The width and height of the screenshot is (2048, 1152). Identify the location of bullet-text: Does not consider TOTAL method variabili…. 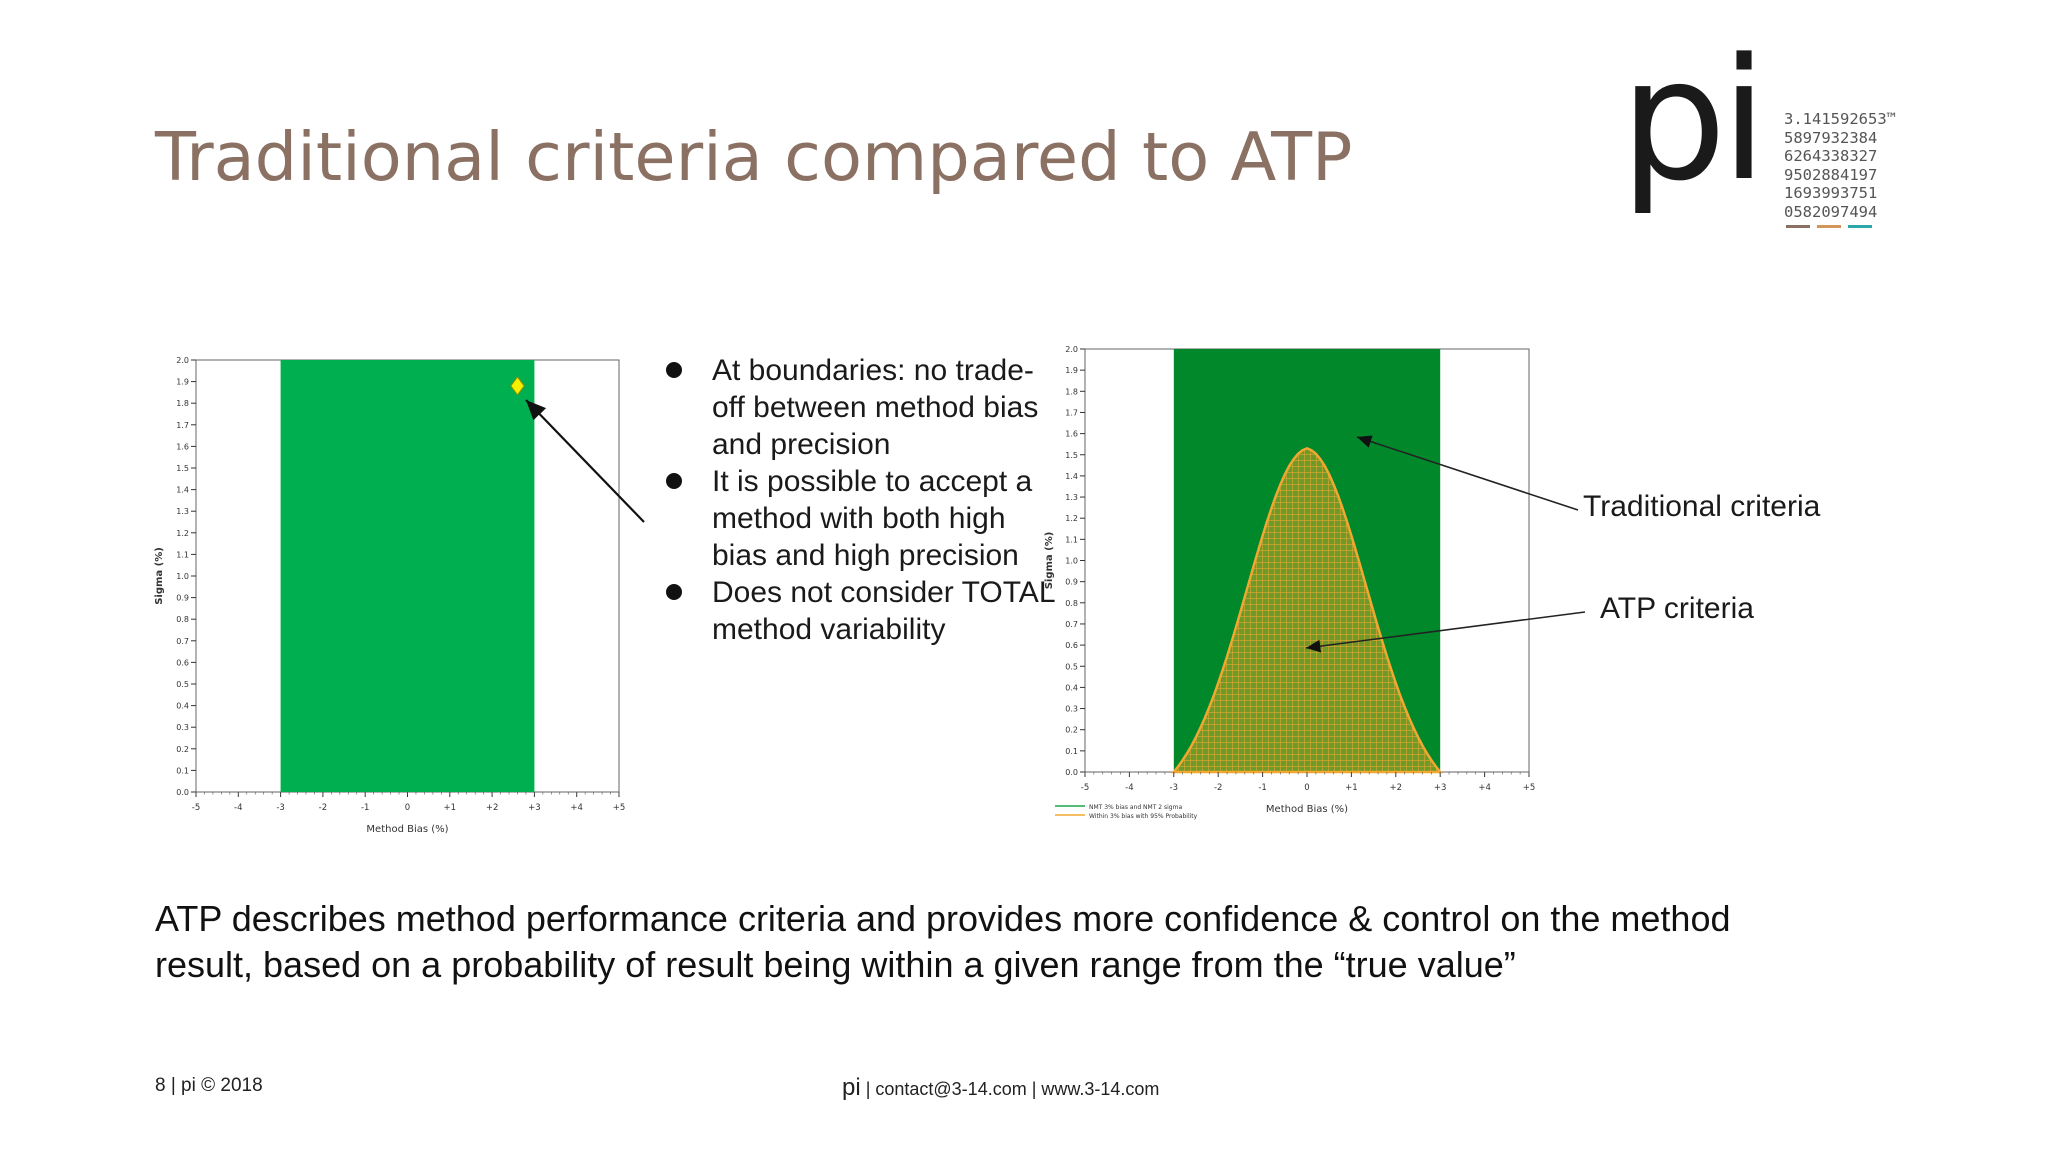
(883, 611).